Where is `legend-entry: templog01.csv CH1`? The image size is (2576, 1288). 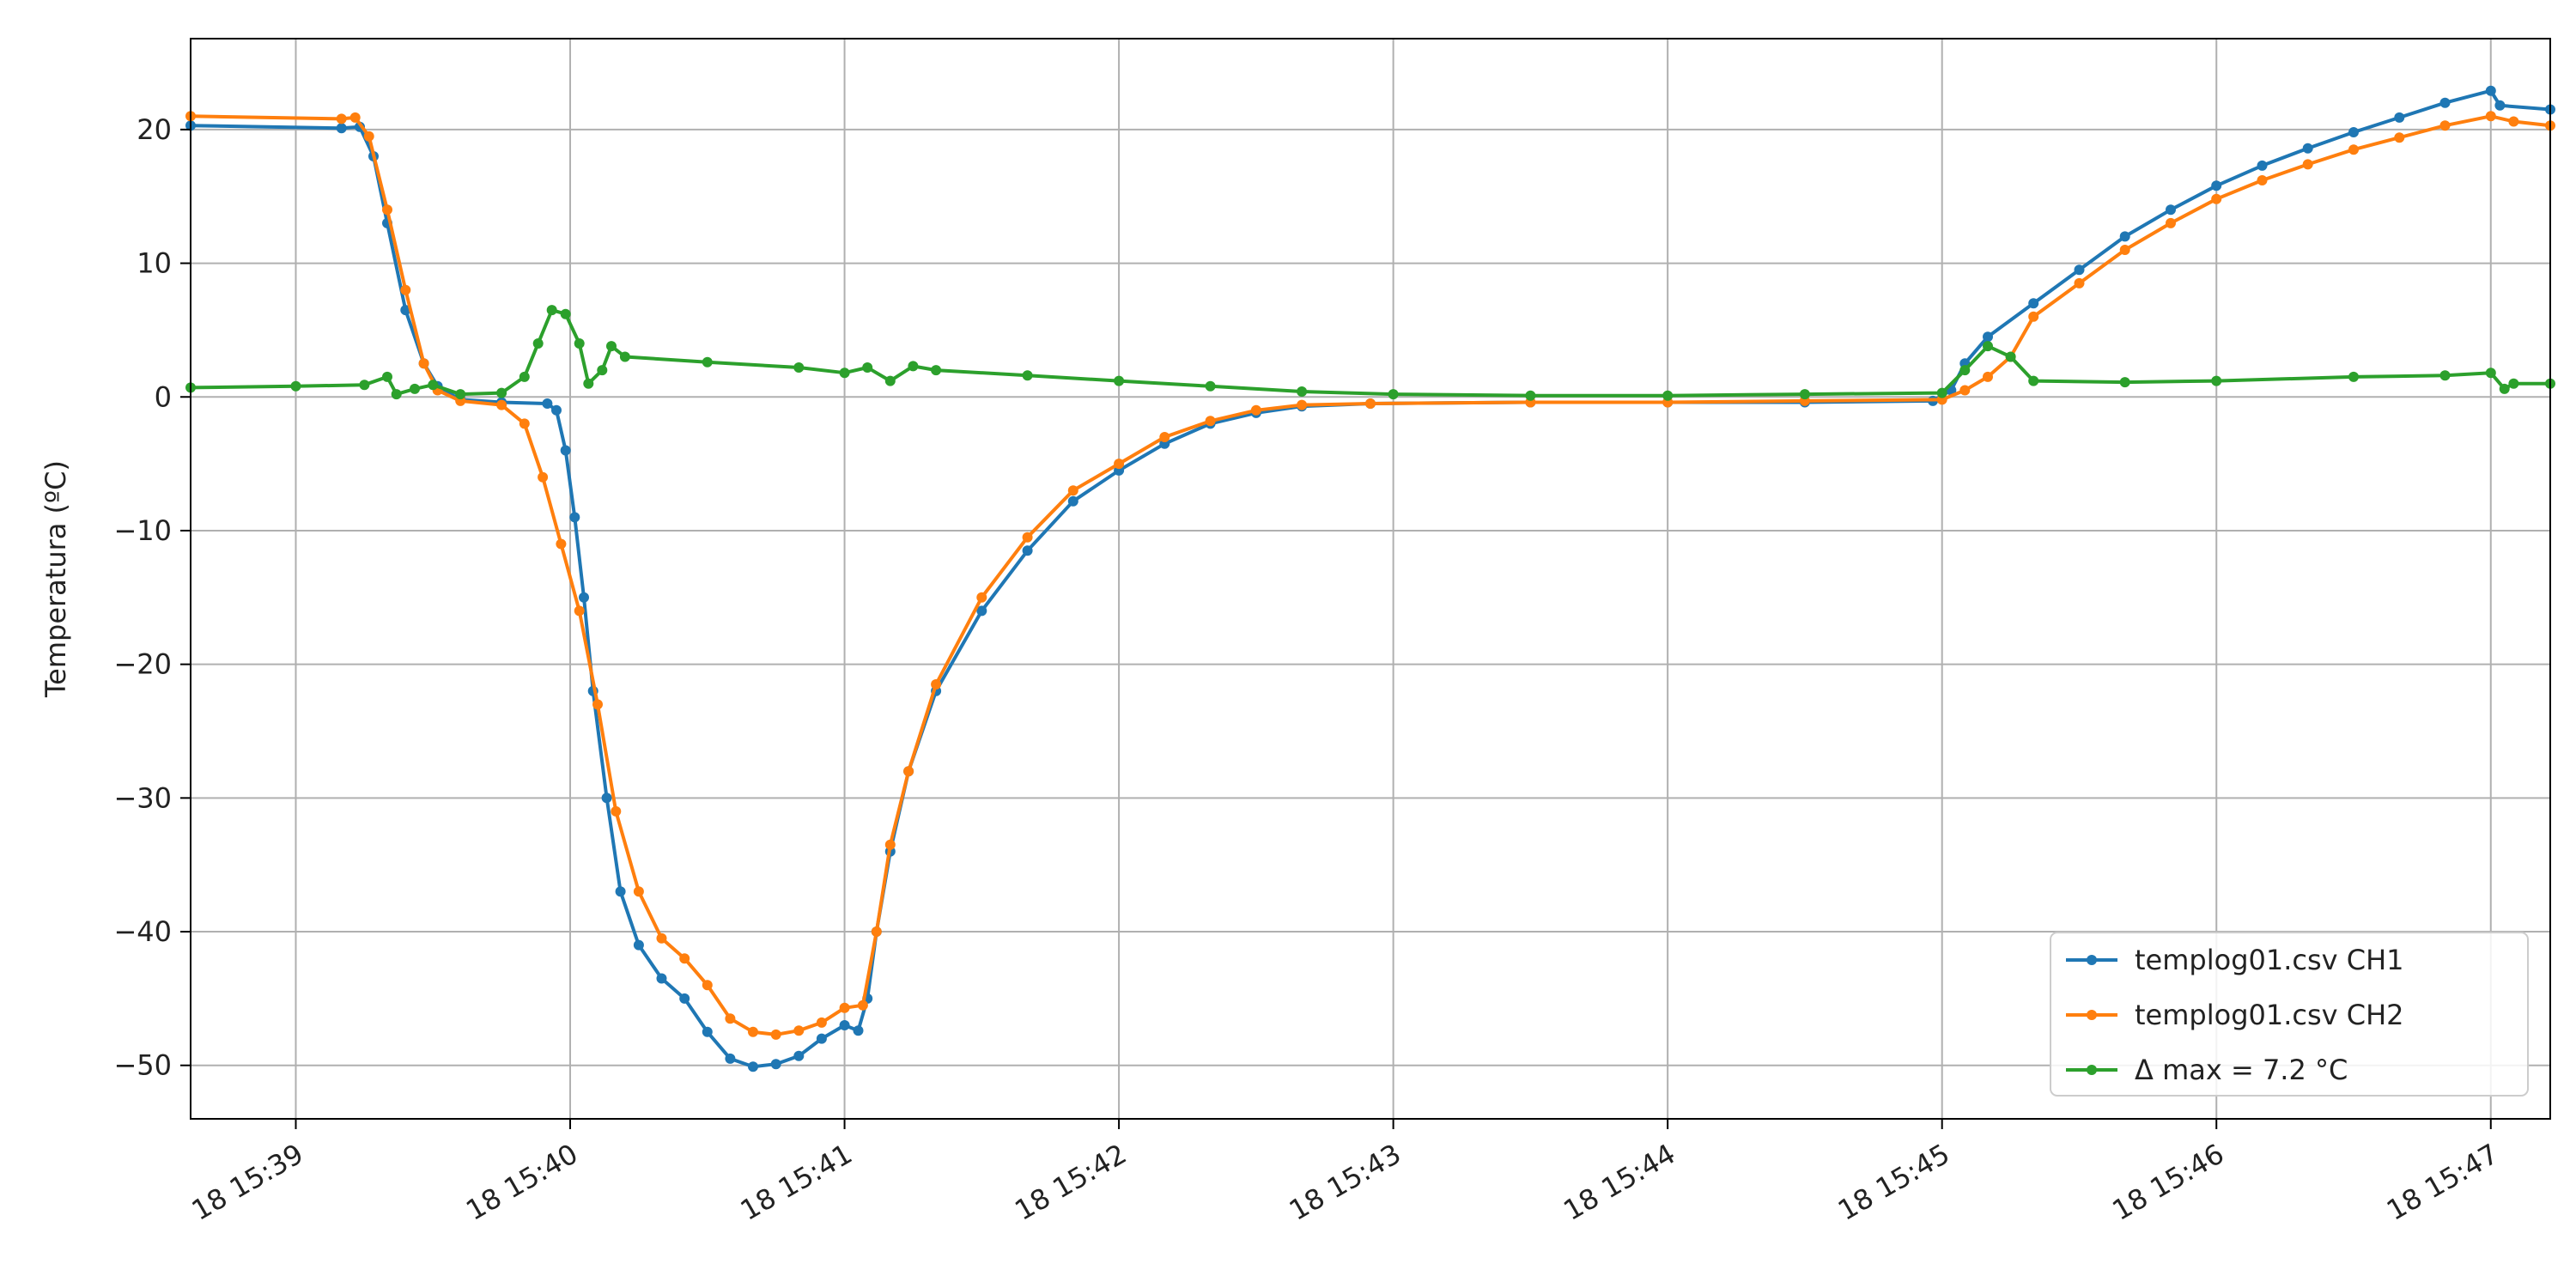 legend-entry: templog01.csv CH1 is located at coordinates (2269, 960).